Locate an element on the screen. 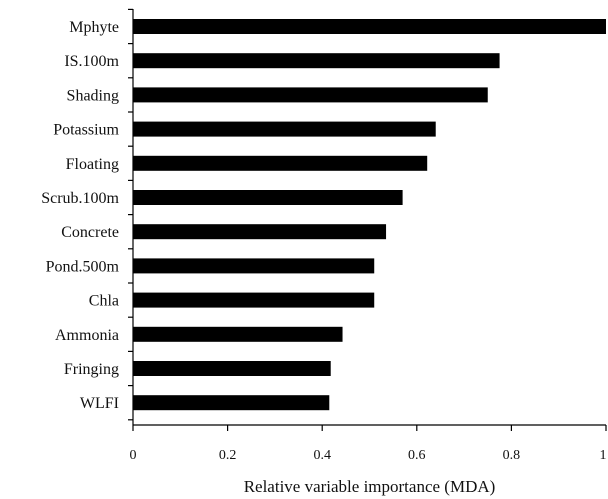  category-label: Fringing is located at coordinates (91, 369).